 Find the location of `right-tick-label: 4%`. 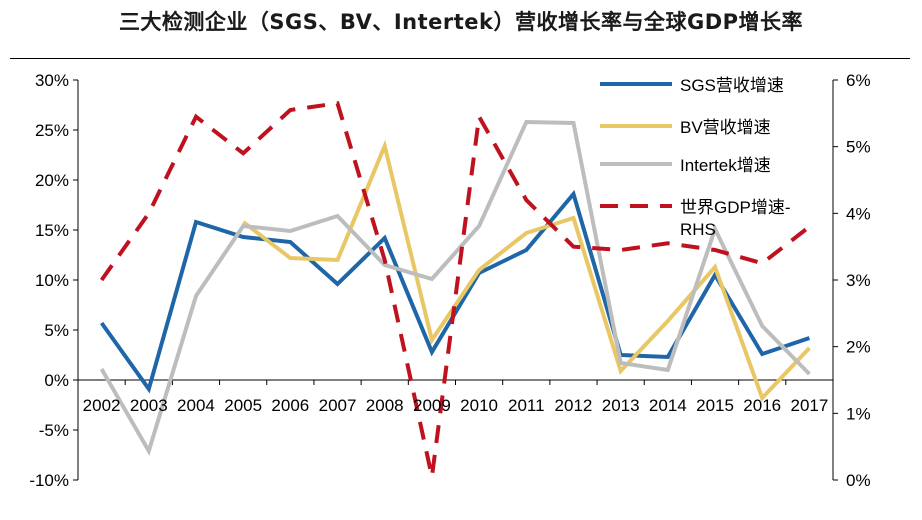

right-tick-label: 4% is located at coordinates (858, 213).